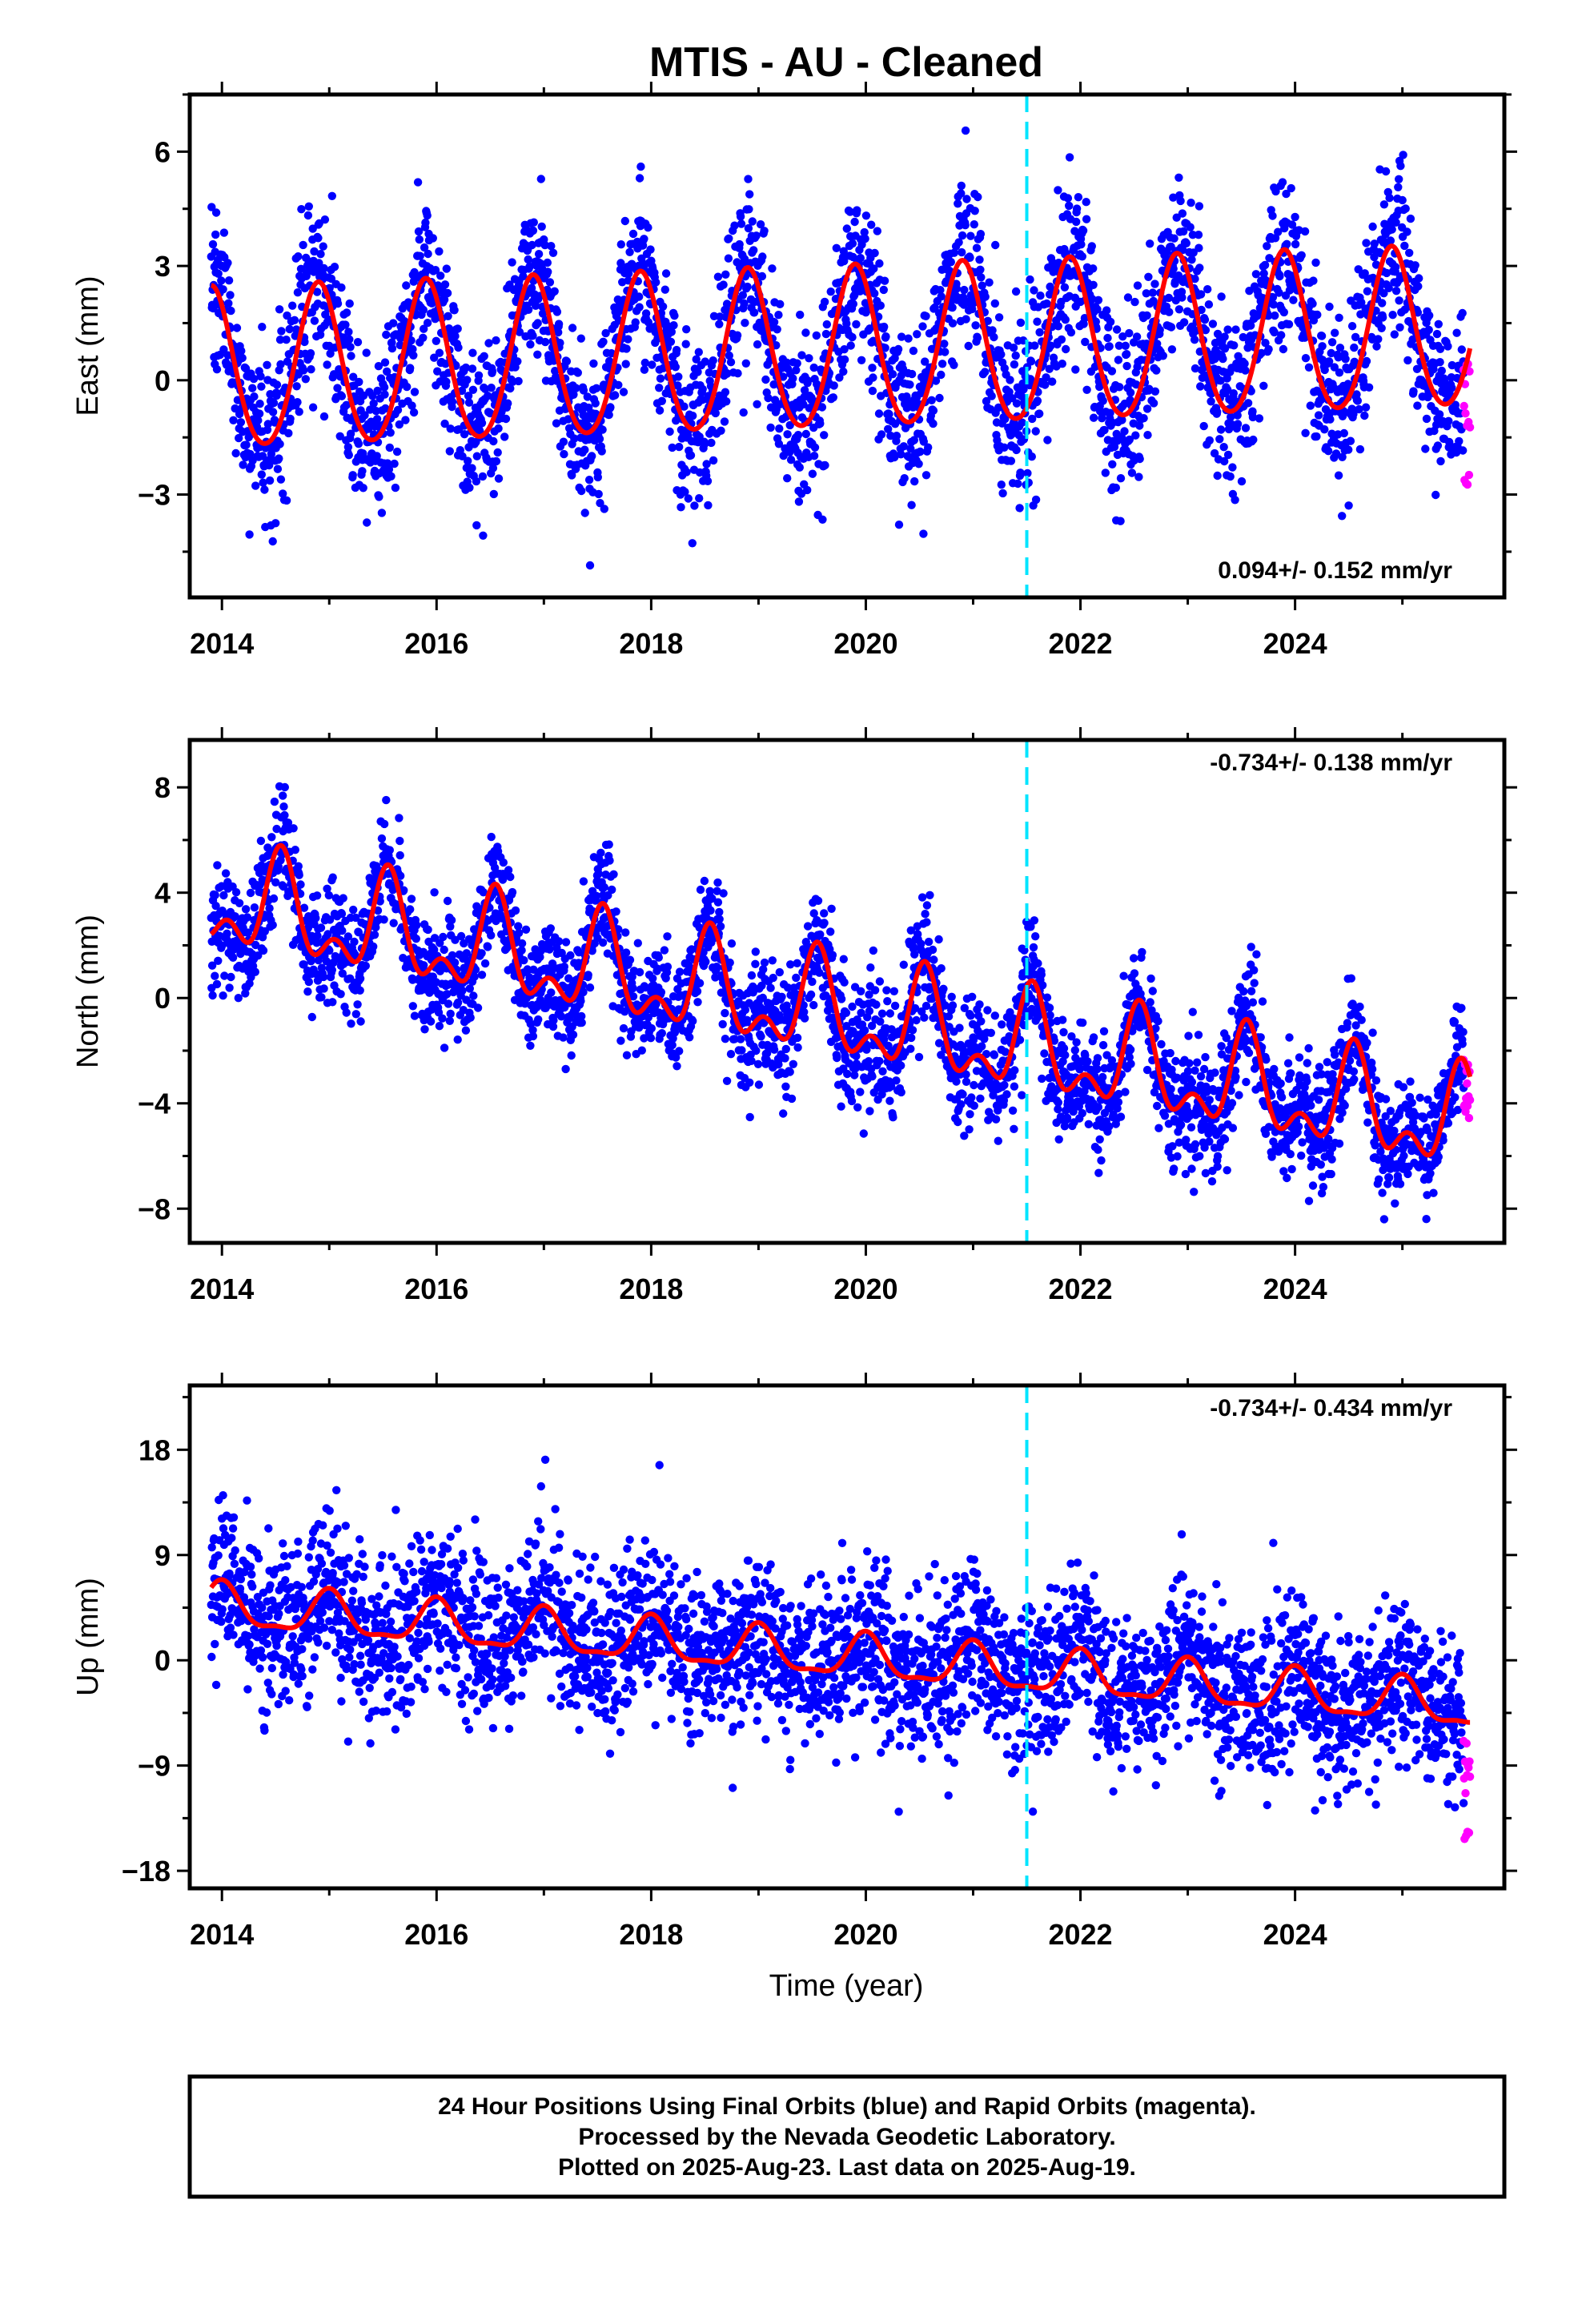 Image resolution: width=1582 pixels, height=2324 pixels. What do you see at coordinates (1469, 371) in the screenshot?
I see `rapid-orbit-point` at bounding box center [1469, 371].